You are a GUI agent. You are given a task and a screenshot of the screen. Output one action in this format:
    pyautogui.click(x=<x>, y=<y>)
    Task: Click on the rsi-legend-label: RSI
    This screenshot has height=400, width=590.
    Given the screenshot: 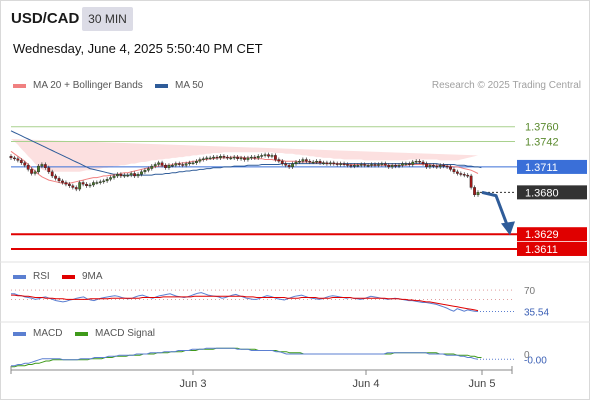 What is the action you would take?
    pyautogui.click(x=41, y=276)
    